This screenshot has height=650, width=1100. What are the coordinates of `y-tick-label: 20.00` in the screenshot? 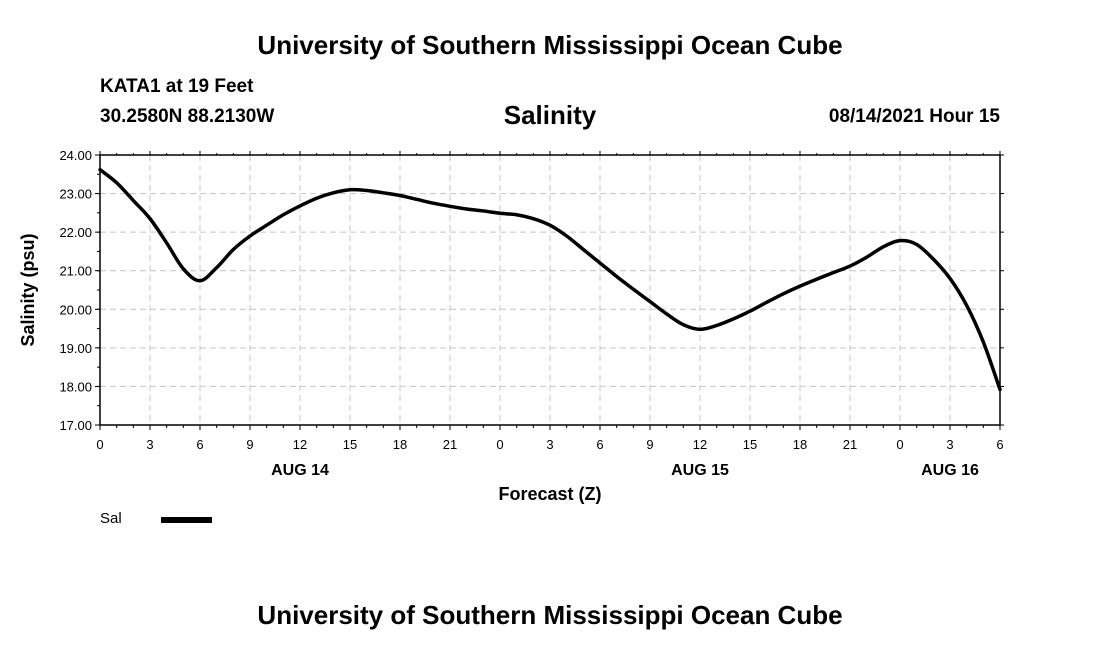 It's located at (75, 309).